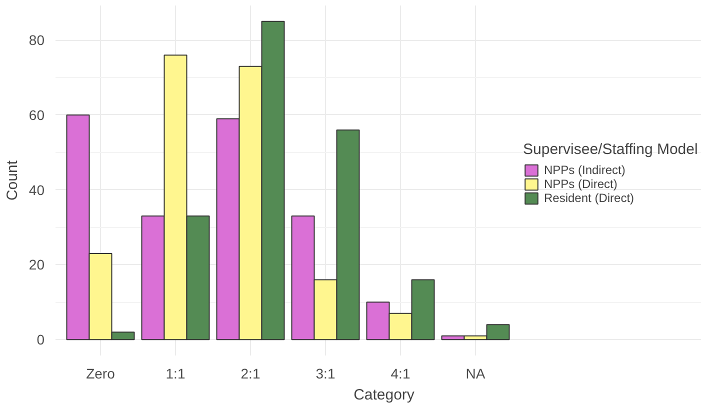  Describe the element at coordinates (589, 198) in the screenshot. I see `legend-label: Resident (Direct)` at that location.